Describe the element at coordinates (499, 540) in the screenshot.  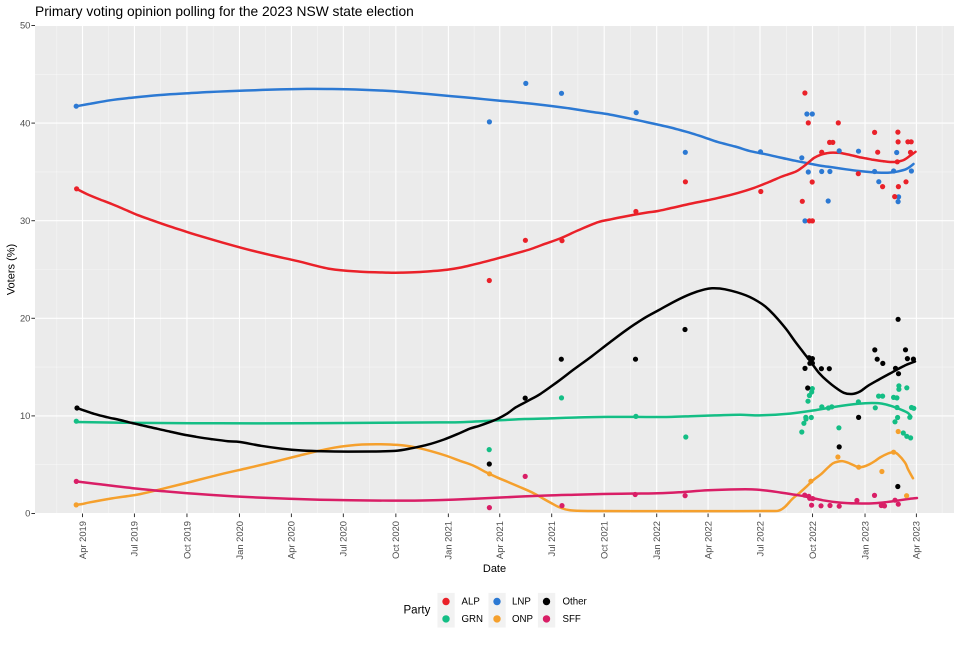
I see `svg-text: Apr 2021` at that location.